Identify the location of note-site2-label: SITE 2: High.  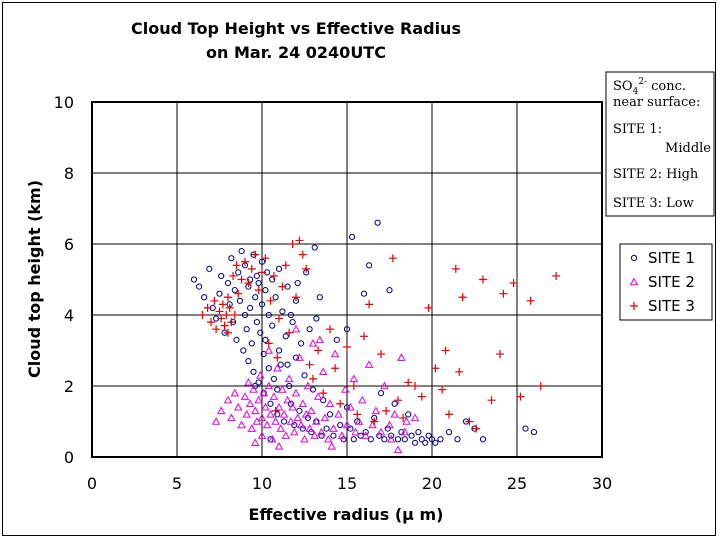
(656, 174).